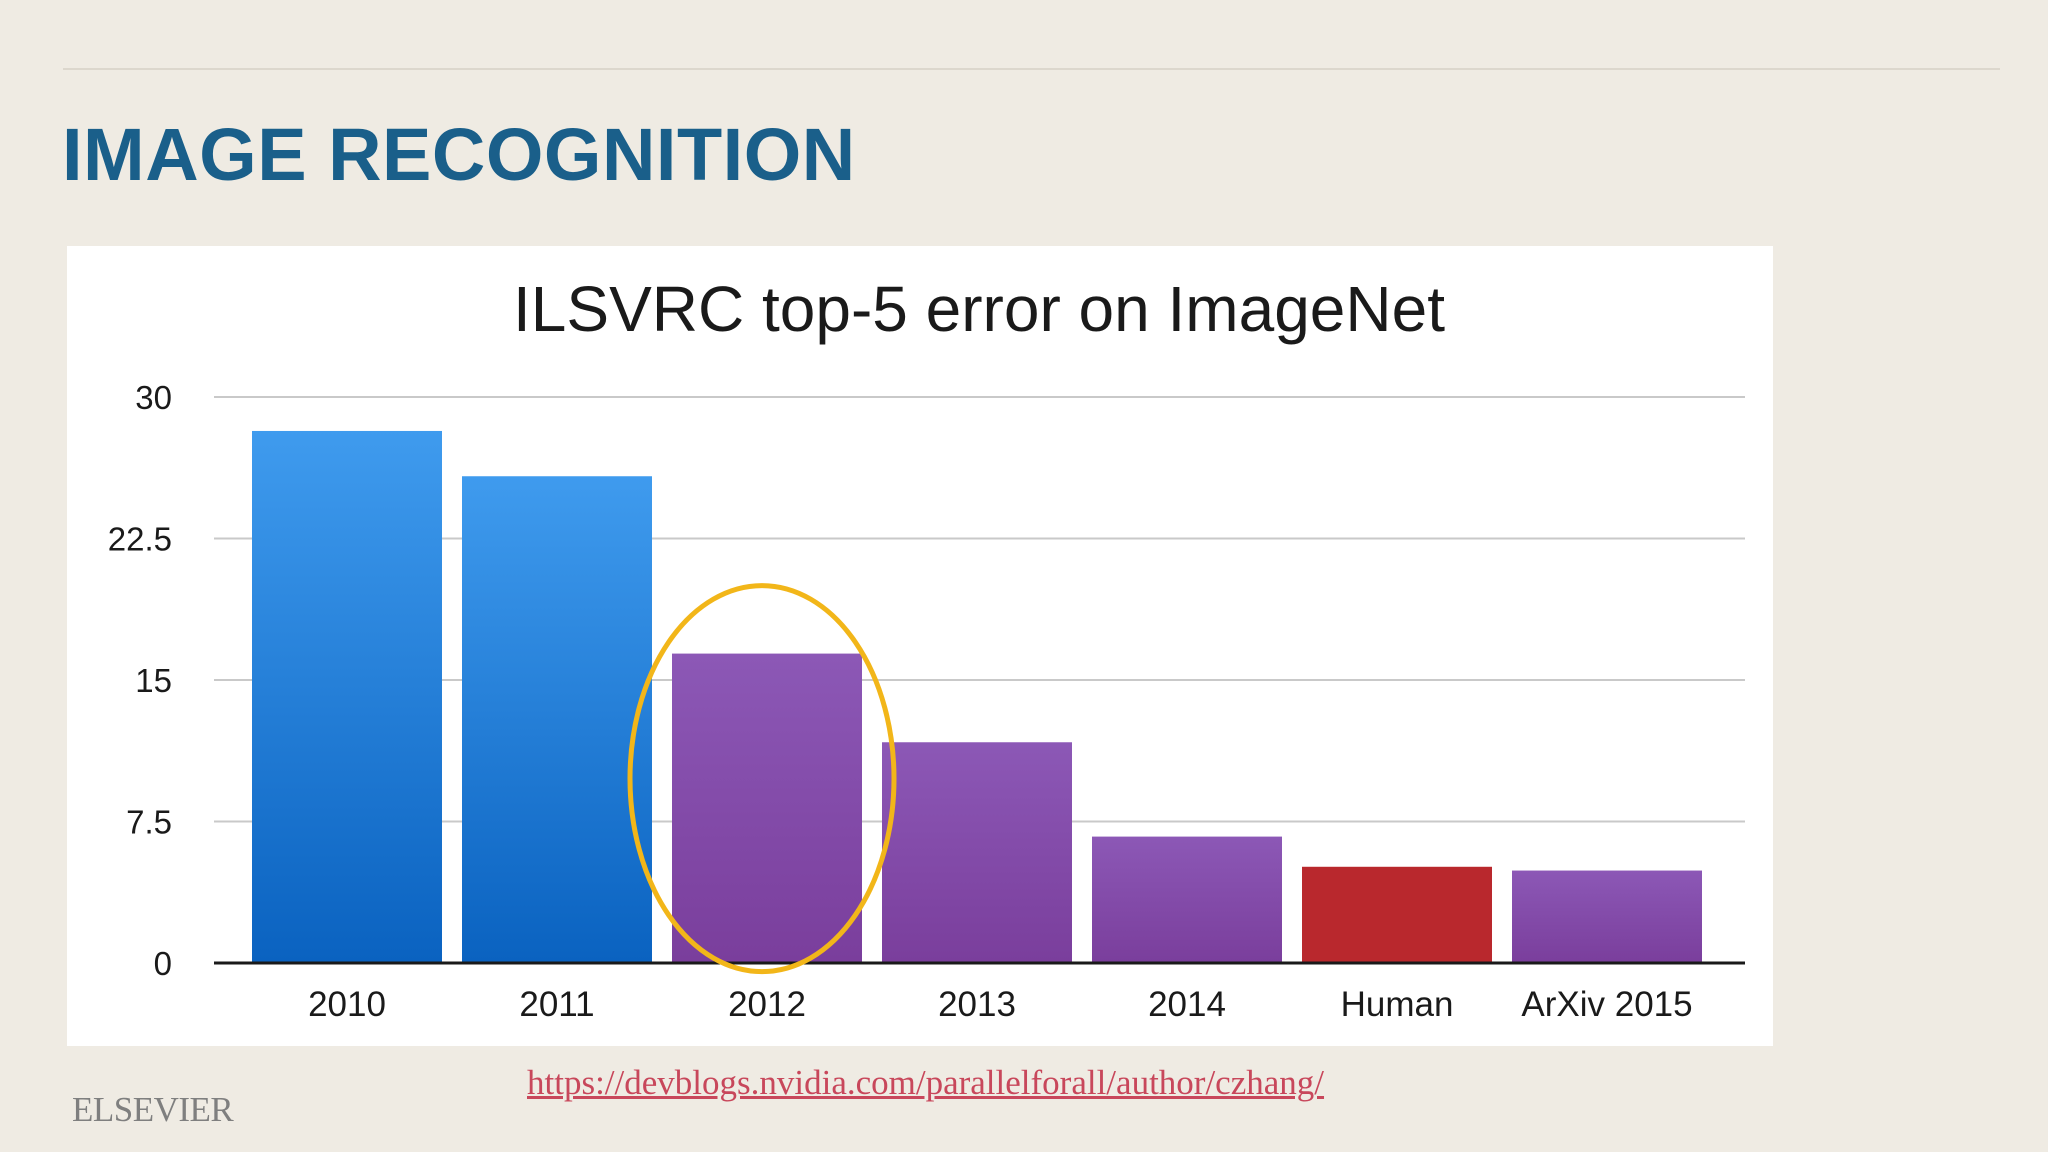 The image size is (2048, 1152). What do you see at coordinates (459, 154) in the screenshot?
I see `slide-title: IMAGE RECOGNITION` at bounding box center [459, 154].